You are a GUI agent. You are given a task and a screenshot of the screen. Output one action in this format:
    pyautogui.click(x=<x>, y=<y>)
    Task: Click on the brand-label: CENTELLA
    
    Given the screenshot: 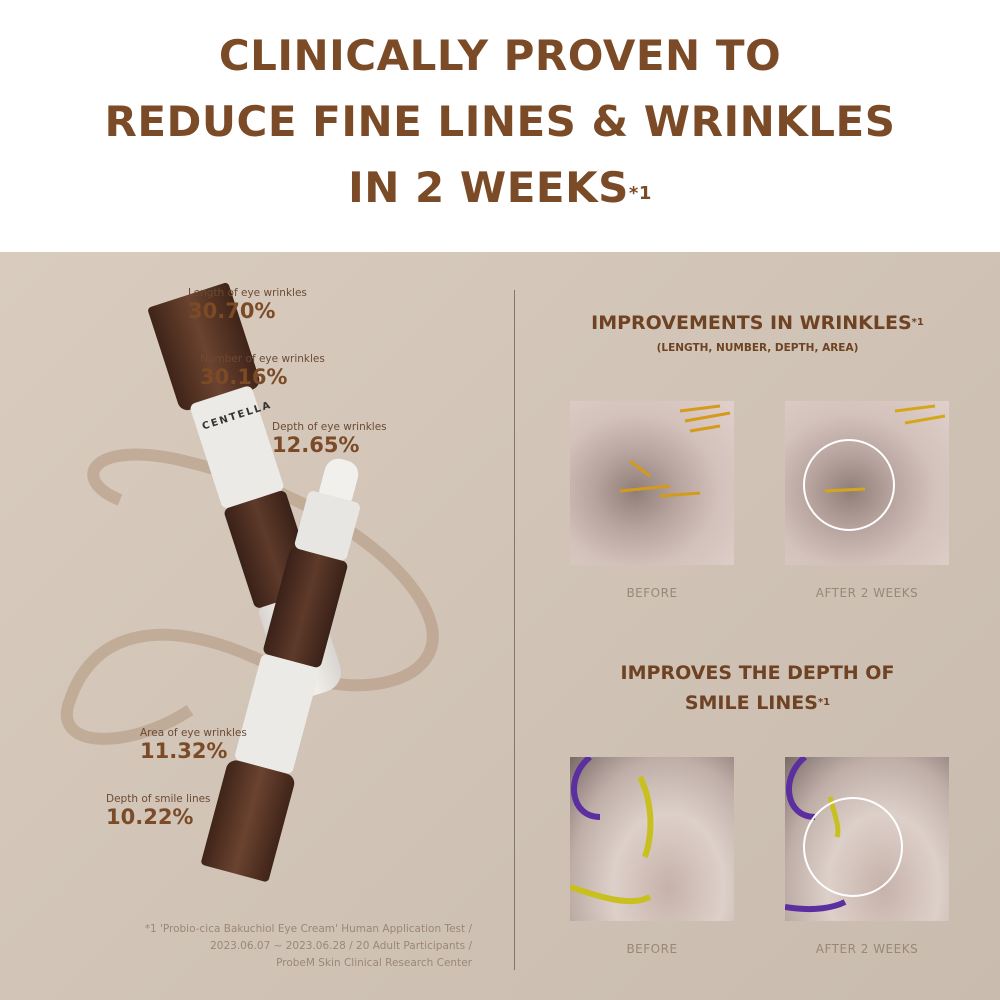 What is the action you would take?
    pyautogui.click(x=237, y=416)
    